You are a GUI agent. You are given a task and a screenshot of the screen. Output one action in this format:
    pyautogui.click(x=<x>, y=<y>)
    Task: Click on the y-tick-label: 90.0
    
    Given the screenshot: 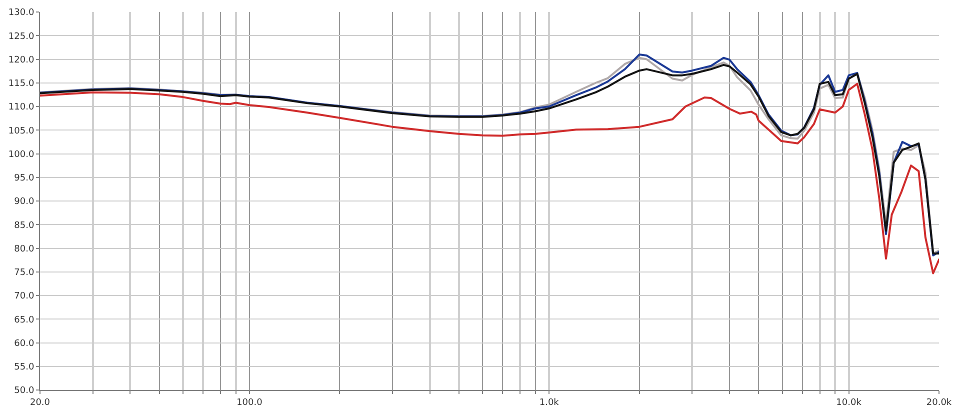 What is the action you would take?
    pyautogui.click(x=24, y=202)
    